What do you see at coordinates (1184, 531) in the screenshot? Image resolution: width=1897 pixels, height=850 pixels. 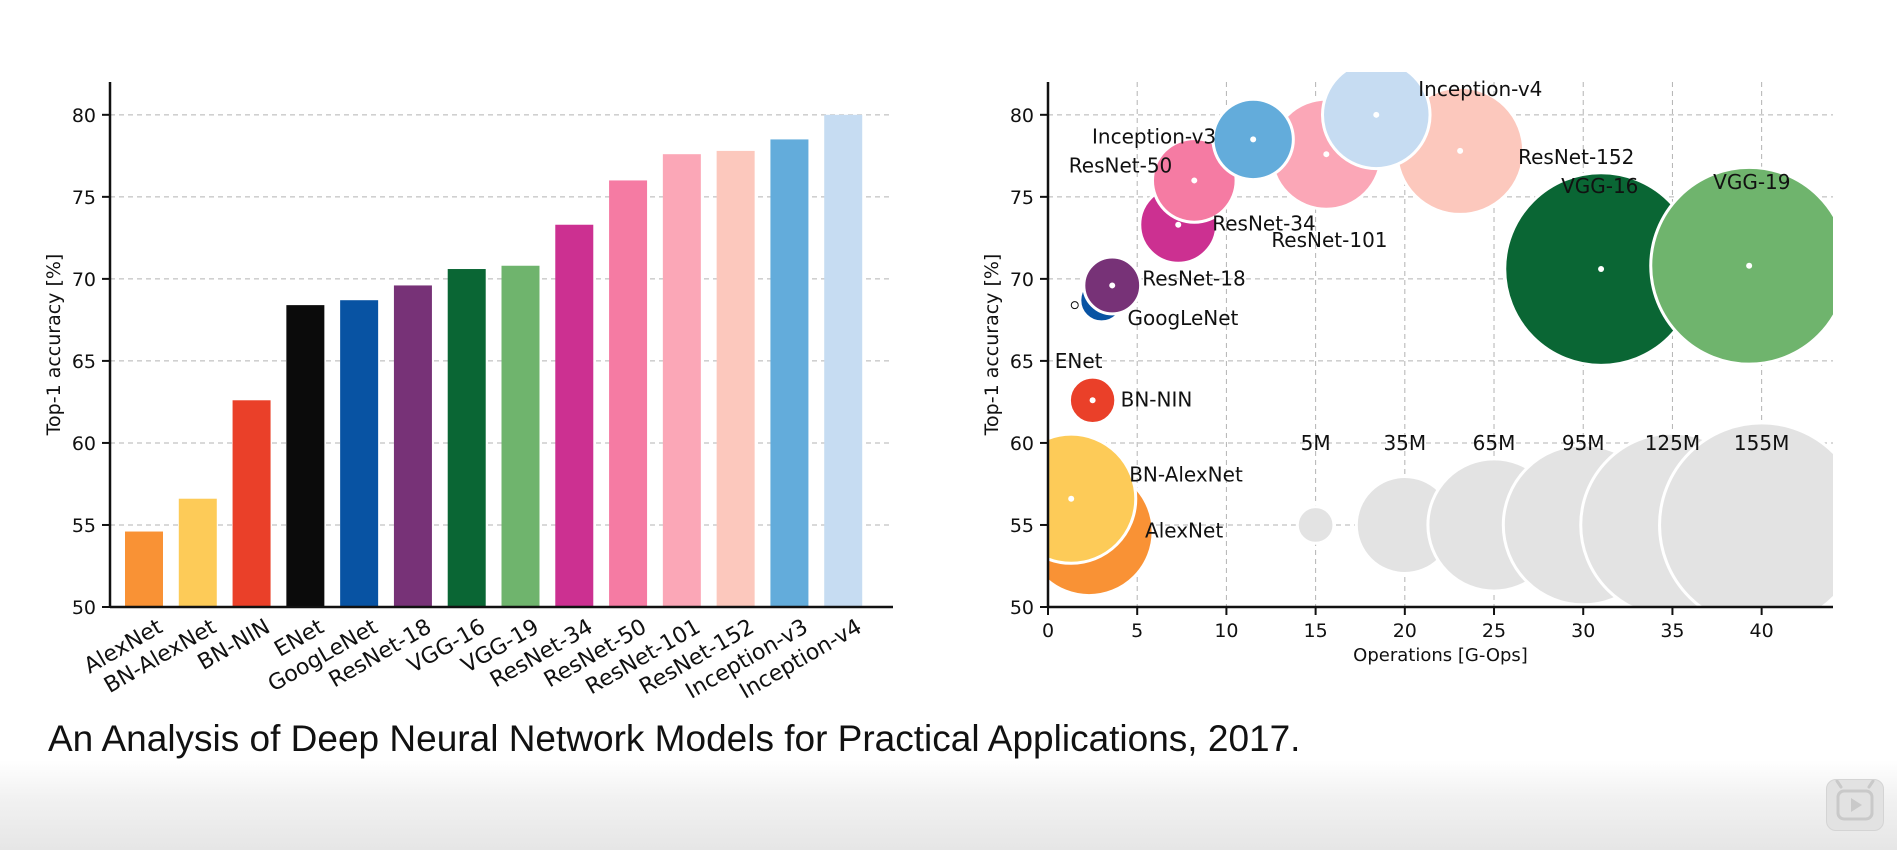 I see `bubble-label-alexnet: AlexNet` at bounding box center [1184, 531].